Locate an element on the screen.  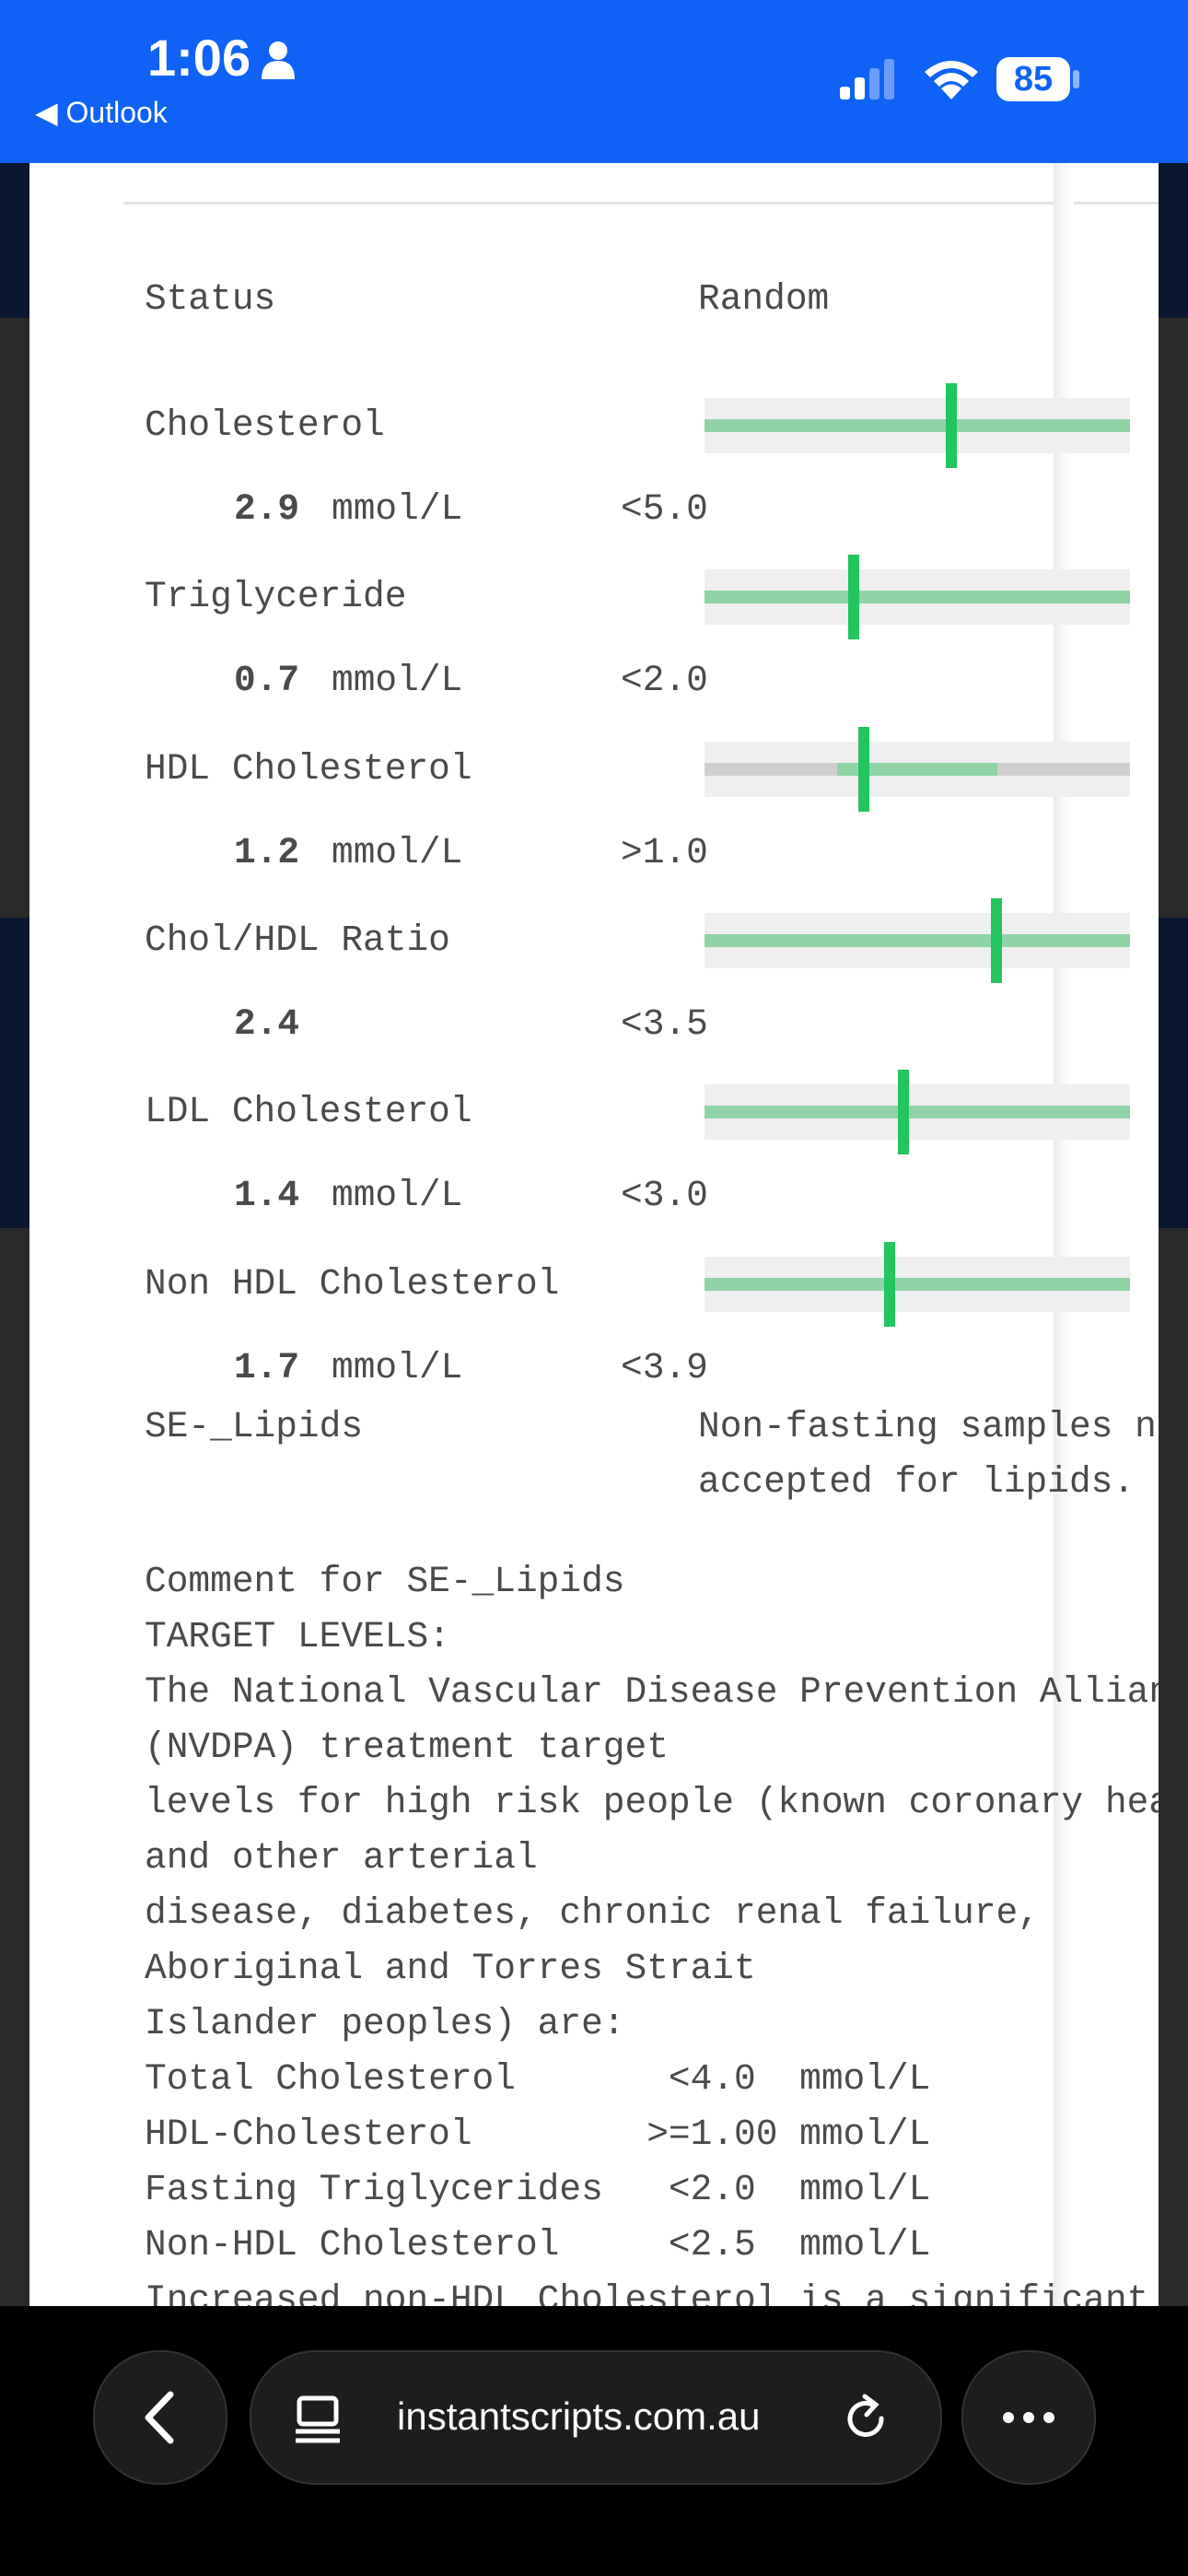
analyte-value: 1.7 is located at coordinates (267, 1367).